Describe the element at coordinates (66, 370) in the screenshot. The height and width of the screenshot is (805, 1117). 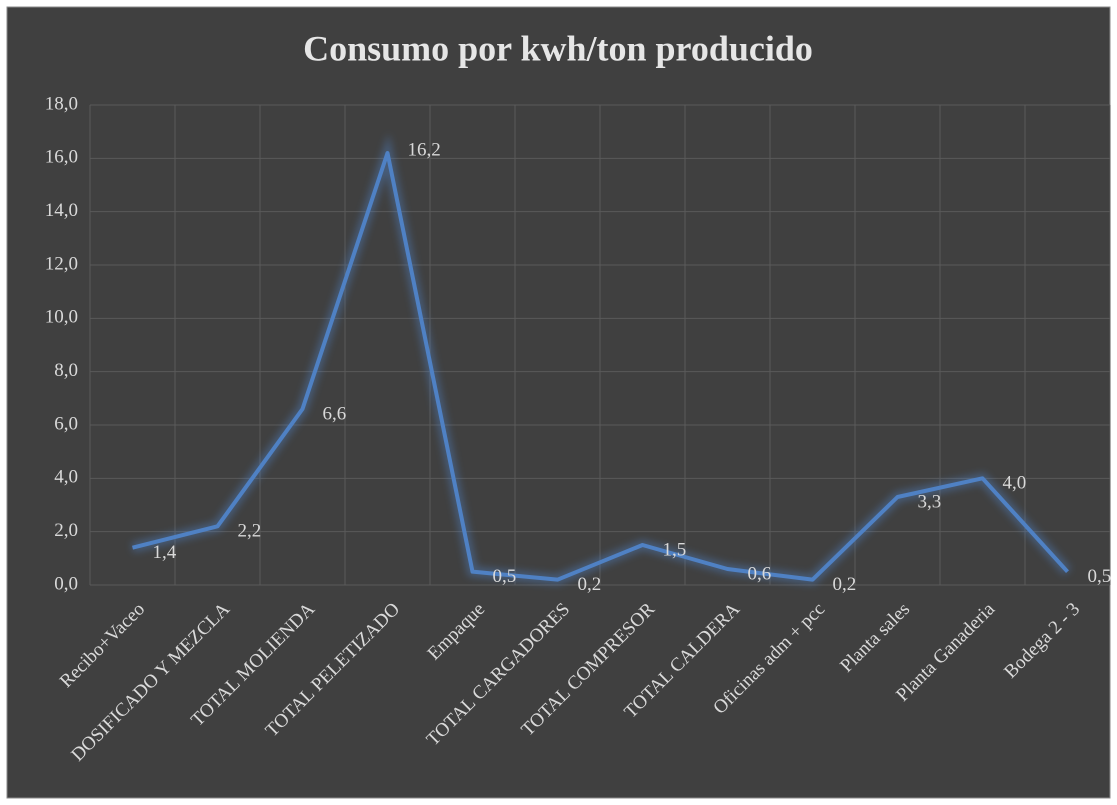
I see `y-tick-label: 8,0` at that location.